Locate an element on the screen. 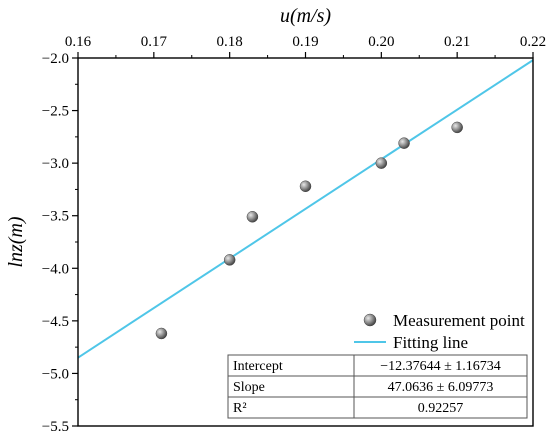 Image resolution: width=550 pixels, height=440 pixels. y-tick-label: −4.5 is located at coordinates (55, 322).